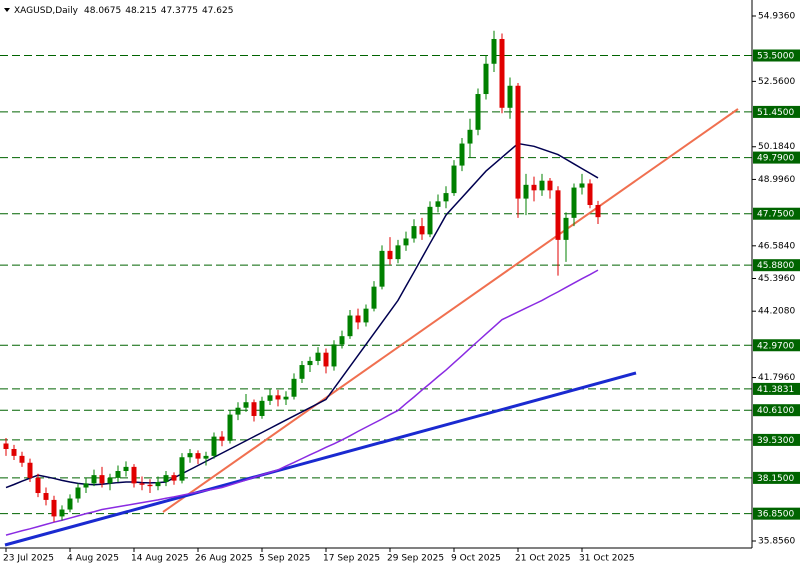 Image resolution: width=800 pixels, height=567 pixels. Describe the element at coordinates (776, 82) in the screenshot. I see `y-tick-label: 52.5600` at that location.